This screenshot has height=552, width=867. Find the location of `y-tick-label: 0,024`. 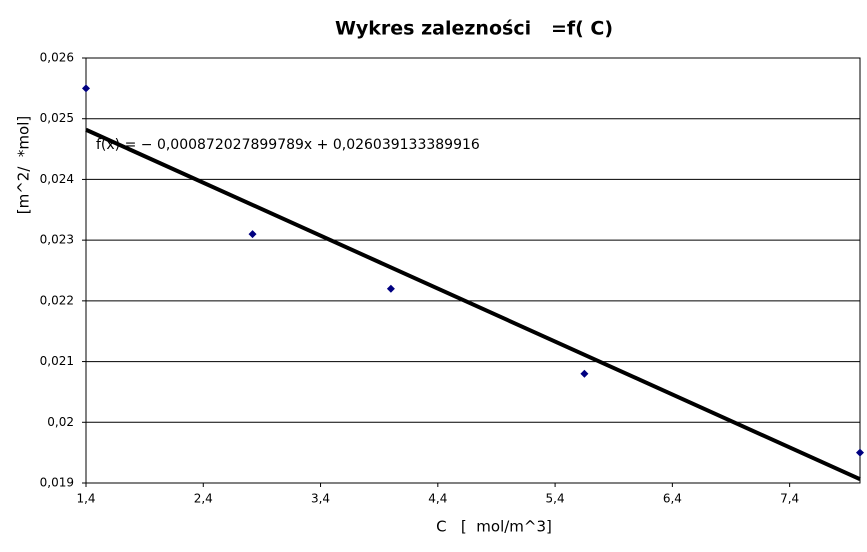

y-tick-label: 0,024 is located at coordinates (57, 179).